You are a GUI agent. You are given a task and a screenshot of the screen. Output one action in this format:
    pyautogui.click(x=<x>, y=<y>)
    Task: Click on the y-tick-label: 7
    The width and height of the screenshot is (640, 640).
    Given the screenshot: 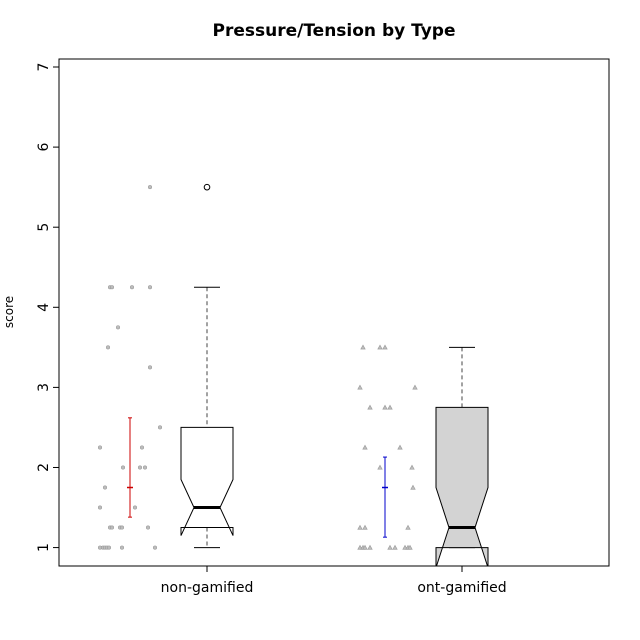 What is the action you would take?
    pyautogui.click(x=44, y=67)
    